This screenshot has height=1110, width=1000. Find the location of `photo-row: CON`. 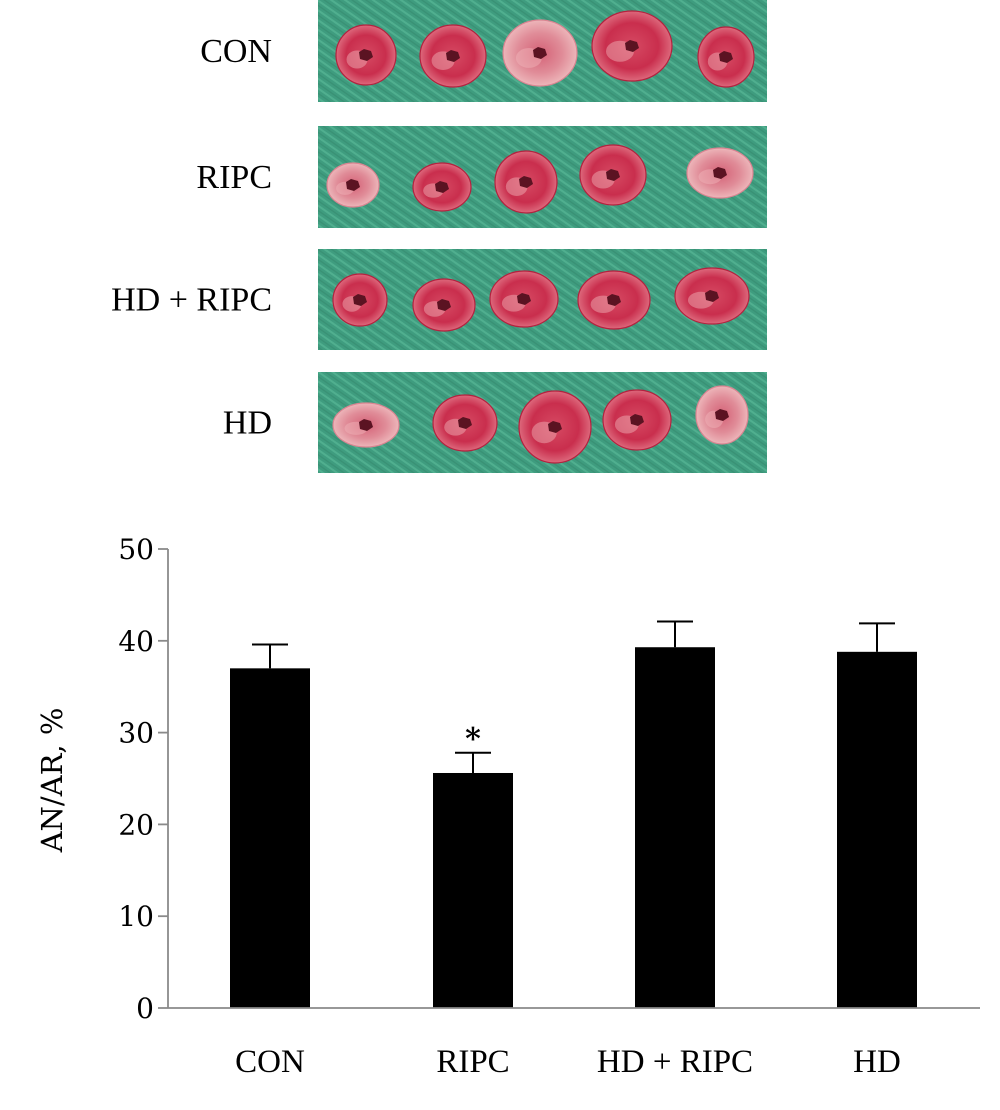

photo-row: CON is located at coordinates (483, 51).